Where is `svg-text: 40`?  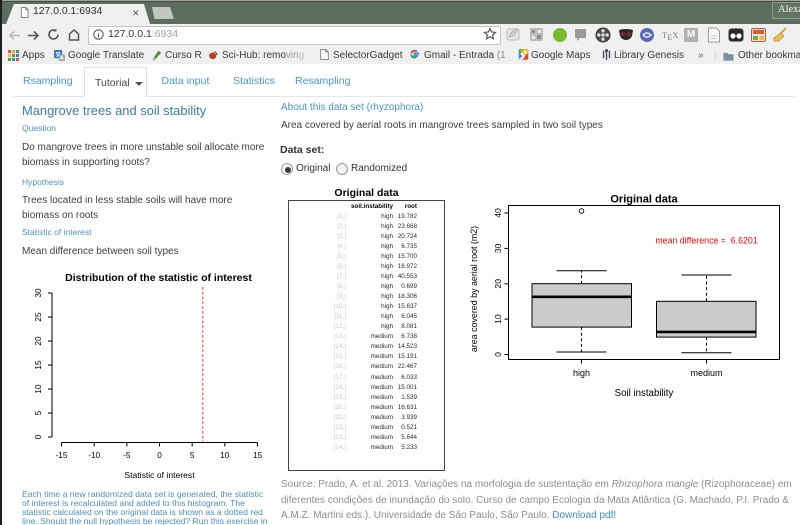
svg-text: 40 is located at coordinates (498, 213).